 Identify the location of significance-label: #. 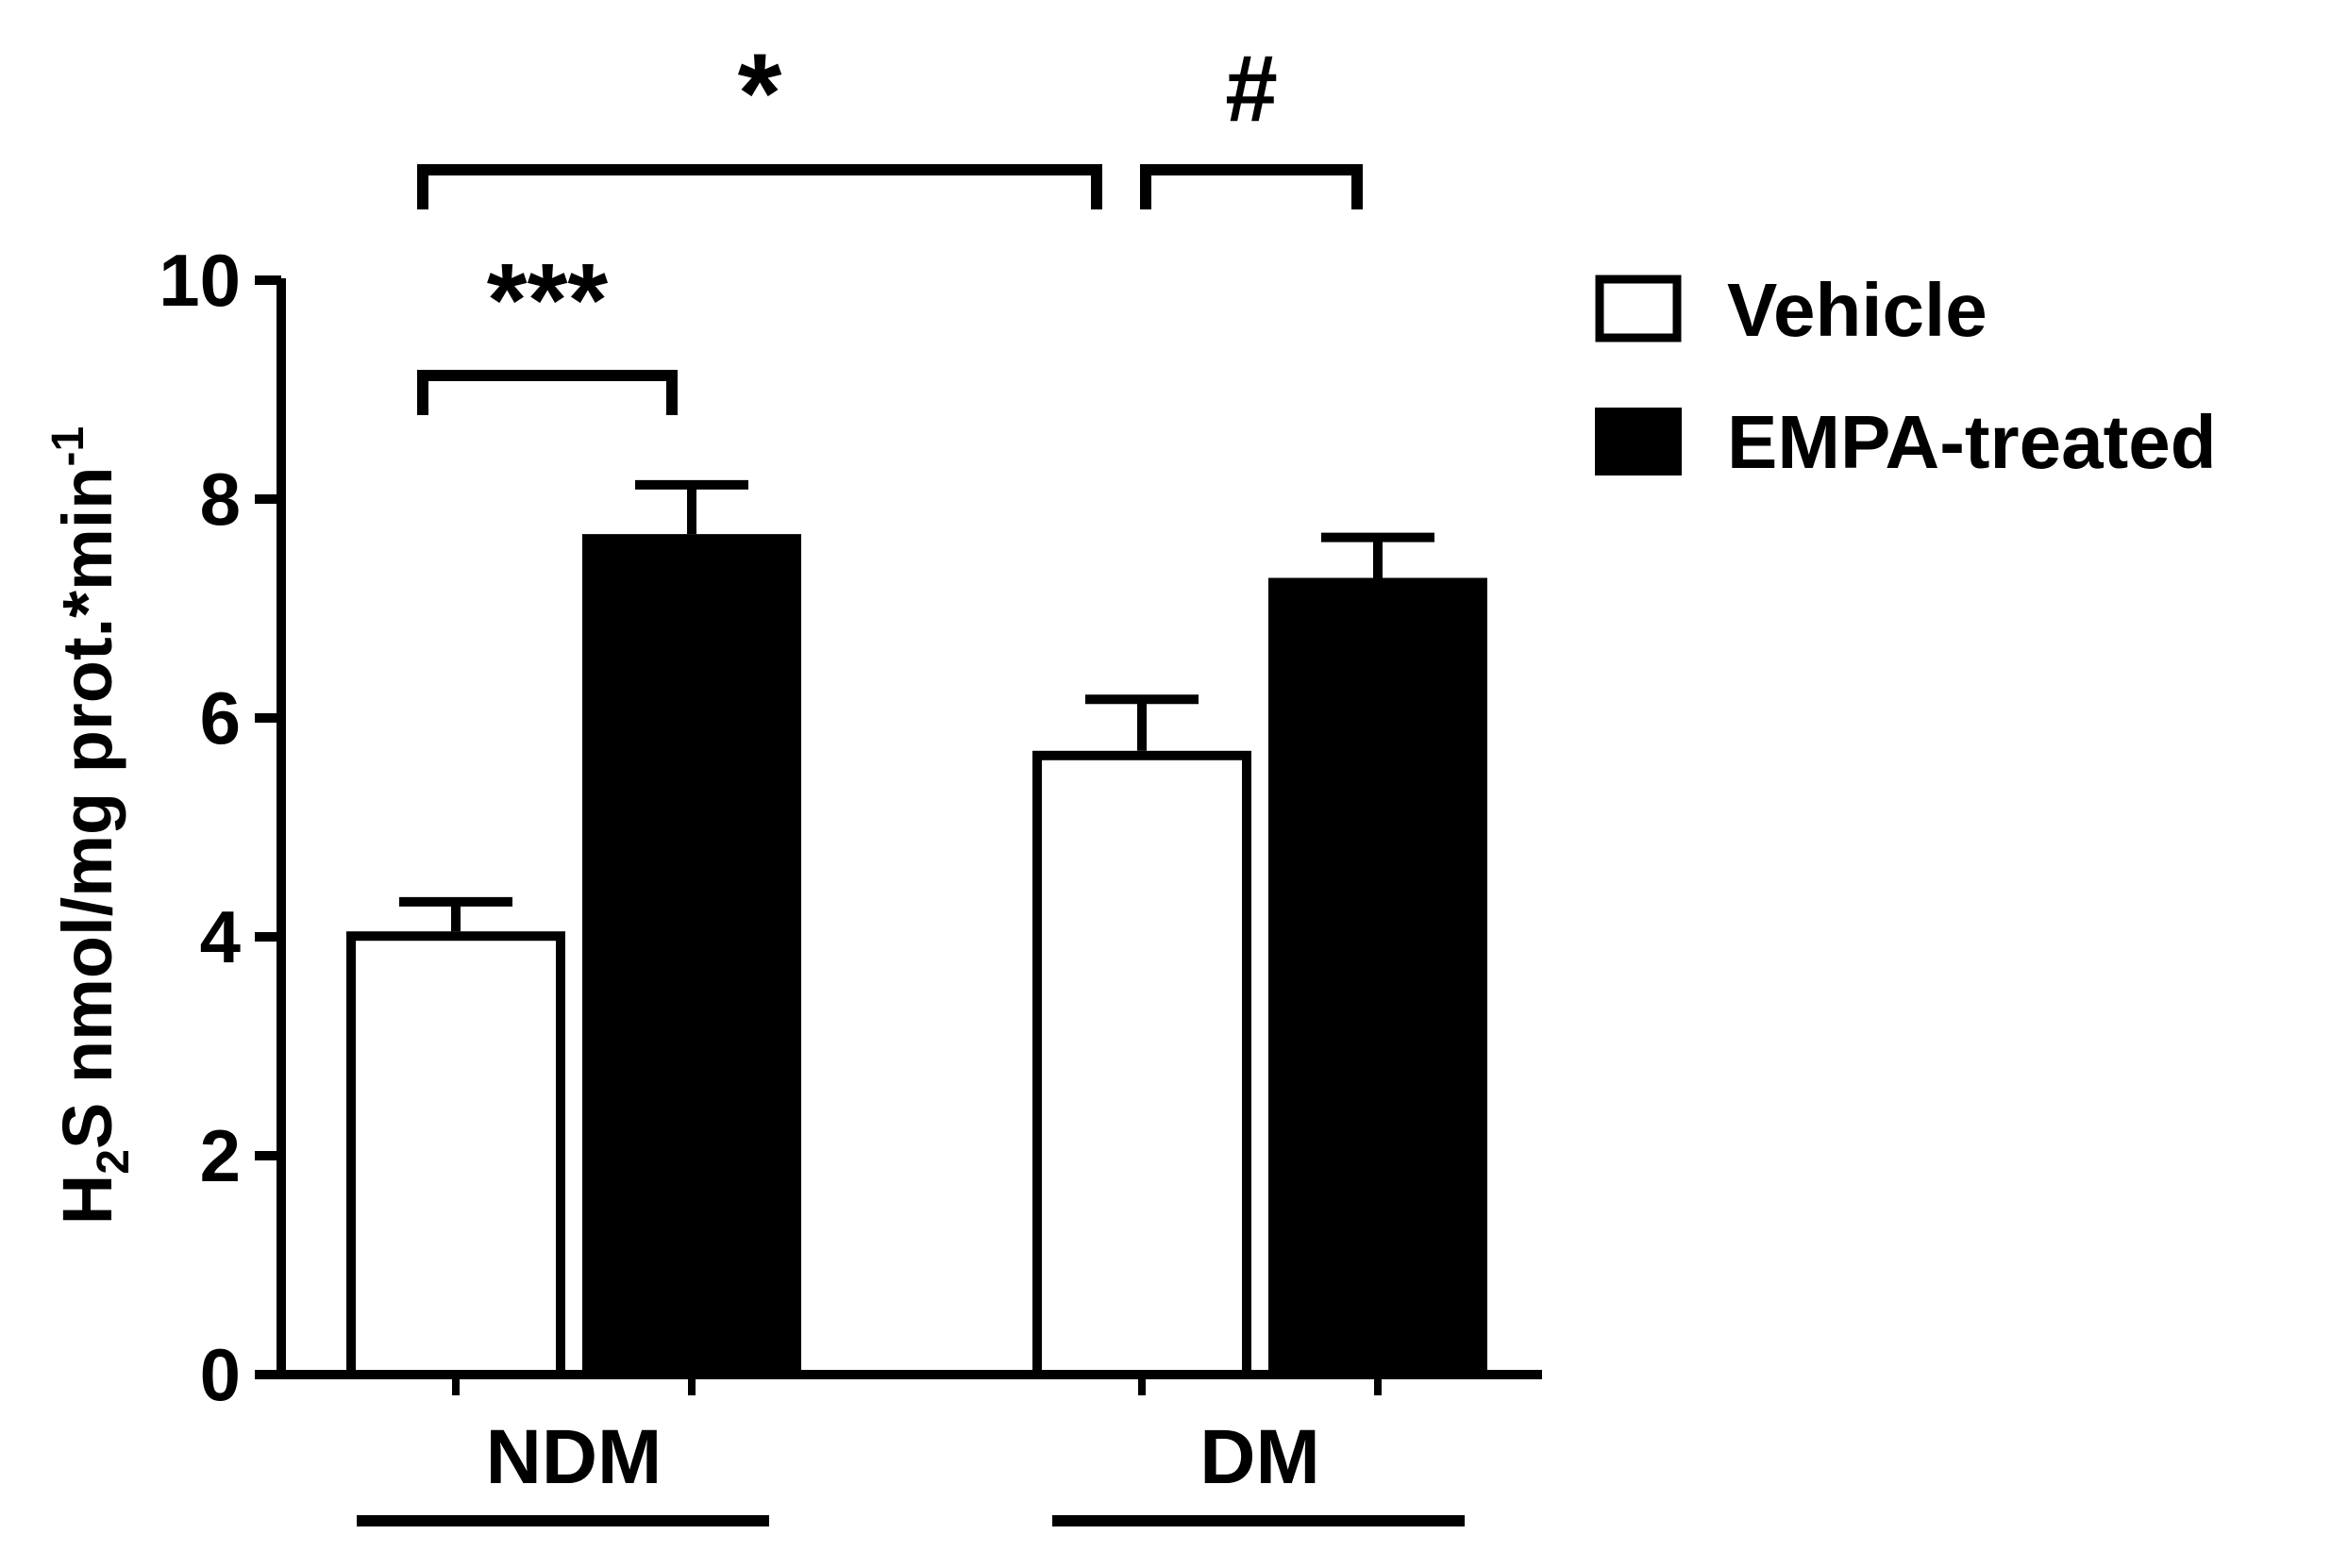
(1251, 89).